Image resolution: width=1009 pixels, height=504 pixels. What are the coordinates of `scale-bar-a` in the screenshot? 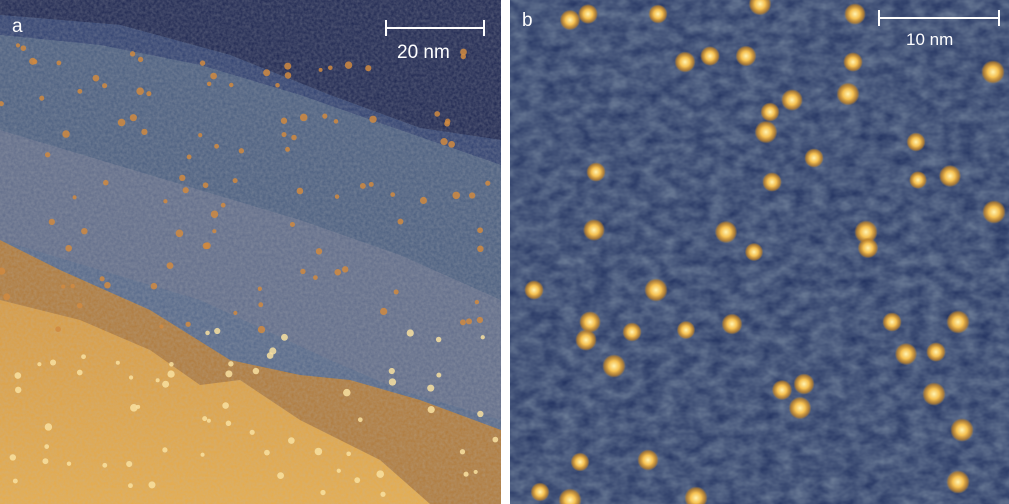 It's located at (435, 28).